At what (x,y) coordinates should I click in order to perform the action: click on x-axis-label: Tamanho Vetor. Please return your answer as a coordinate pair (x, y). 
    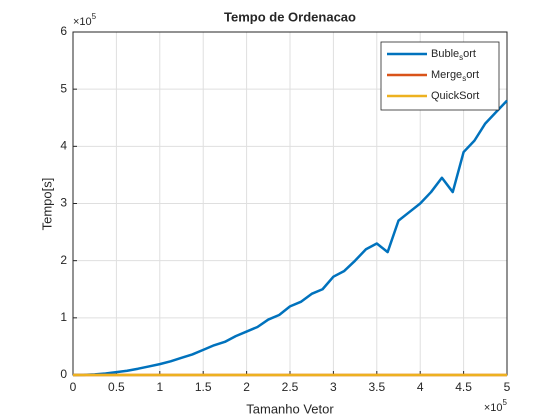
    Looking at the image, I should click on (290, 408).